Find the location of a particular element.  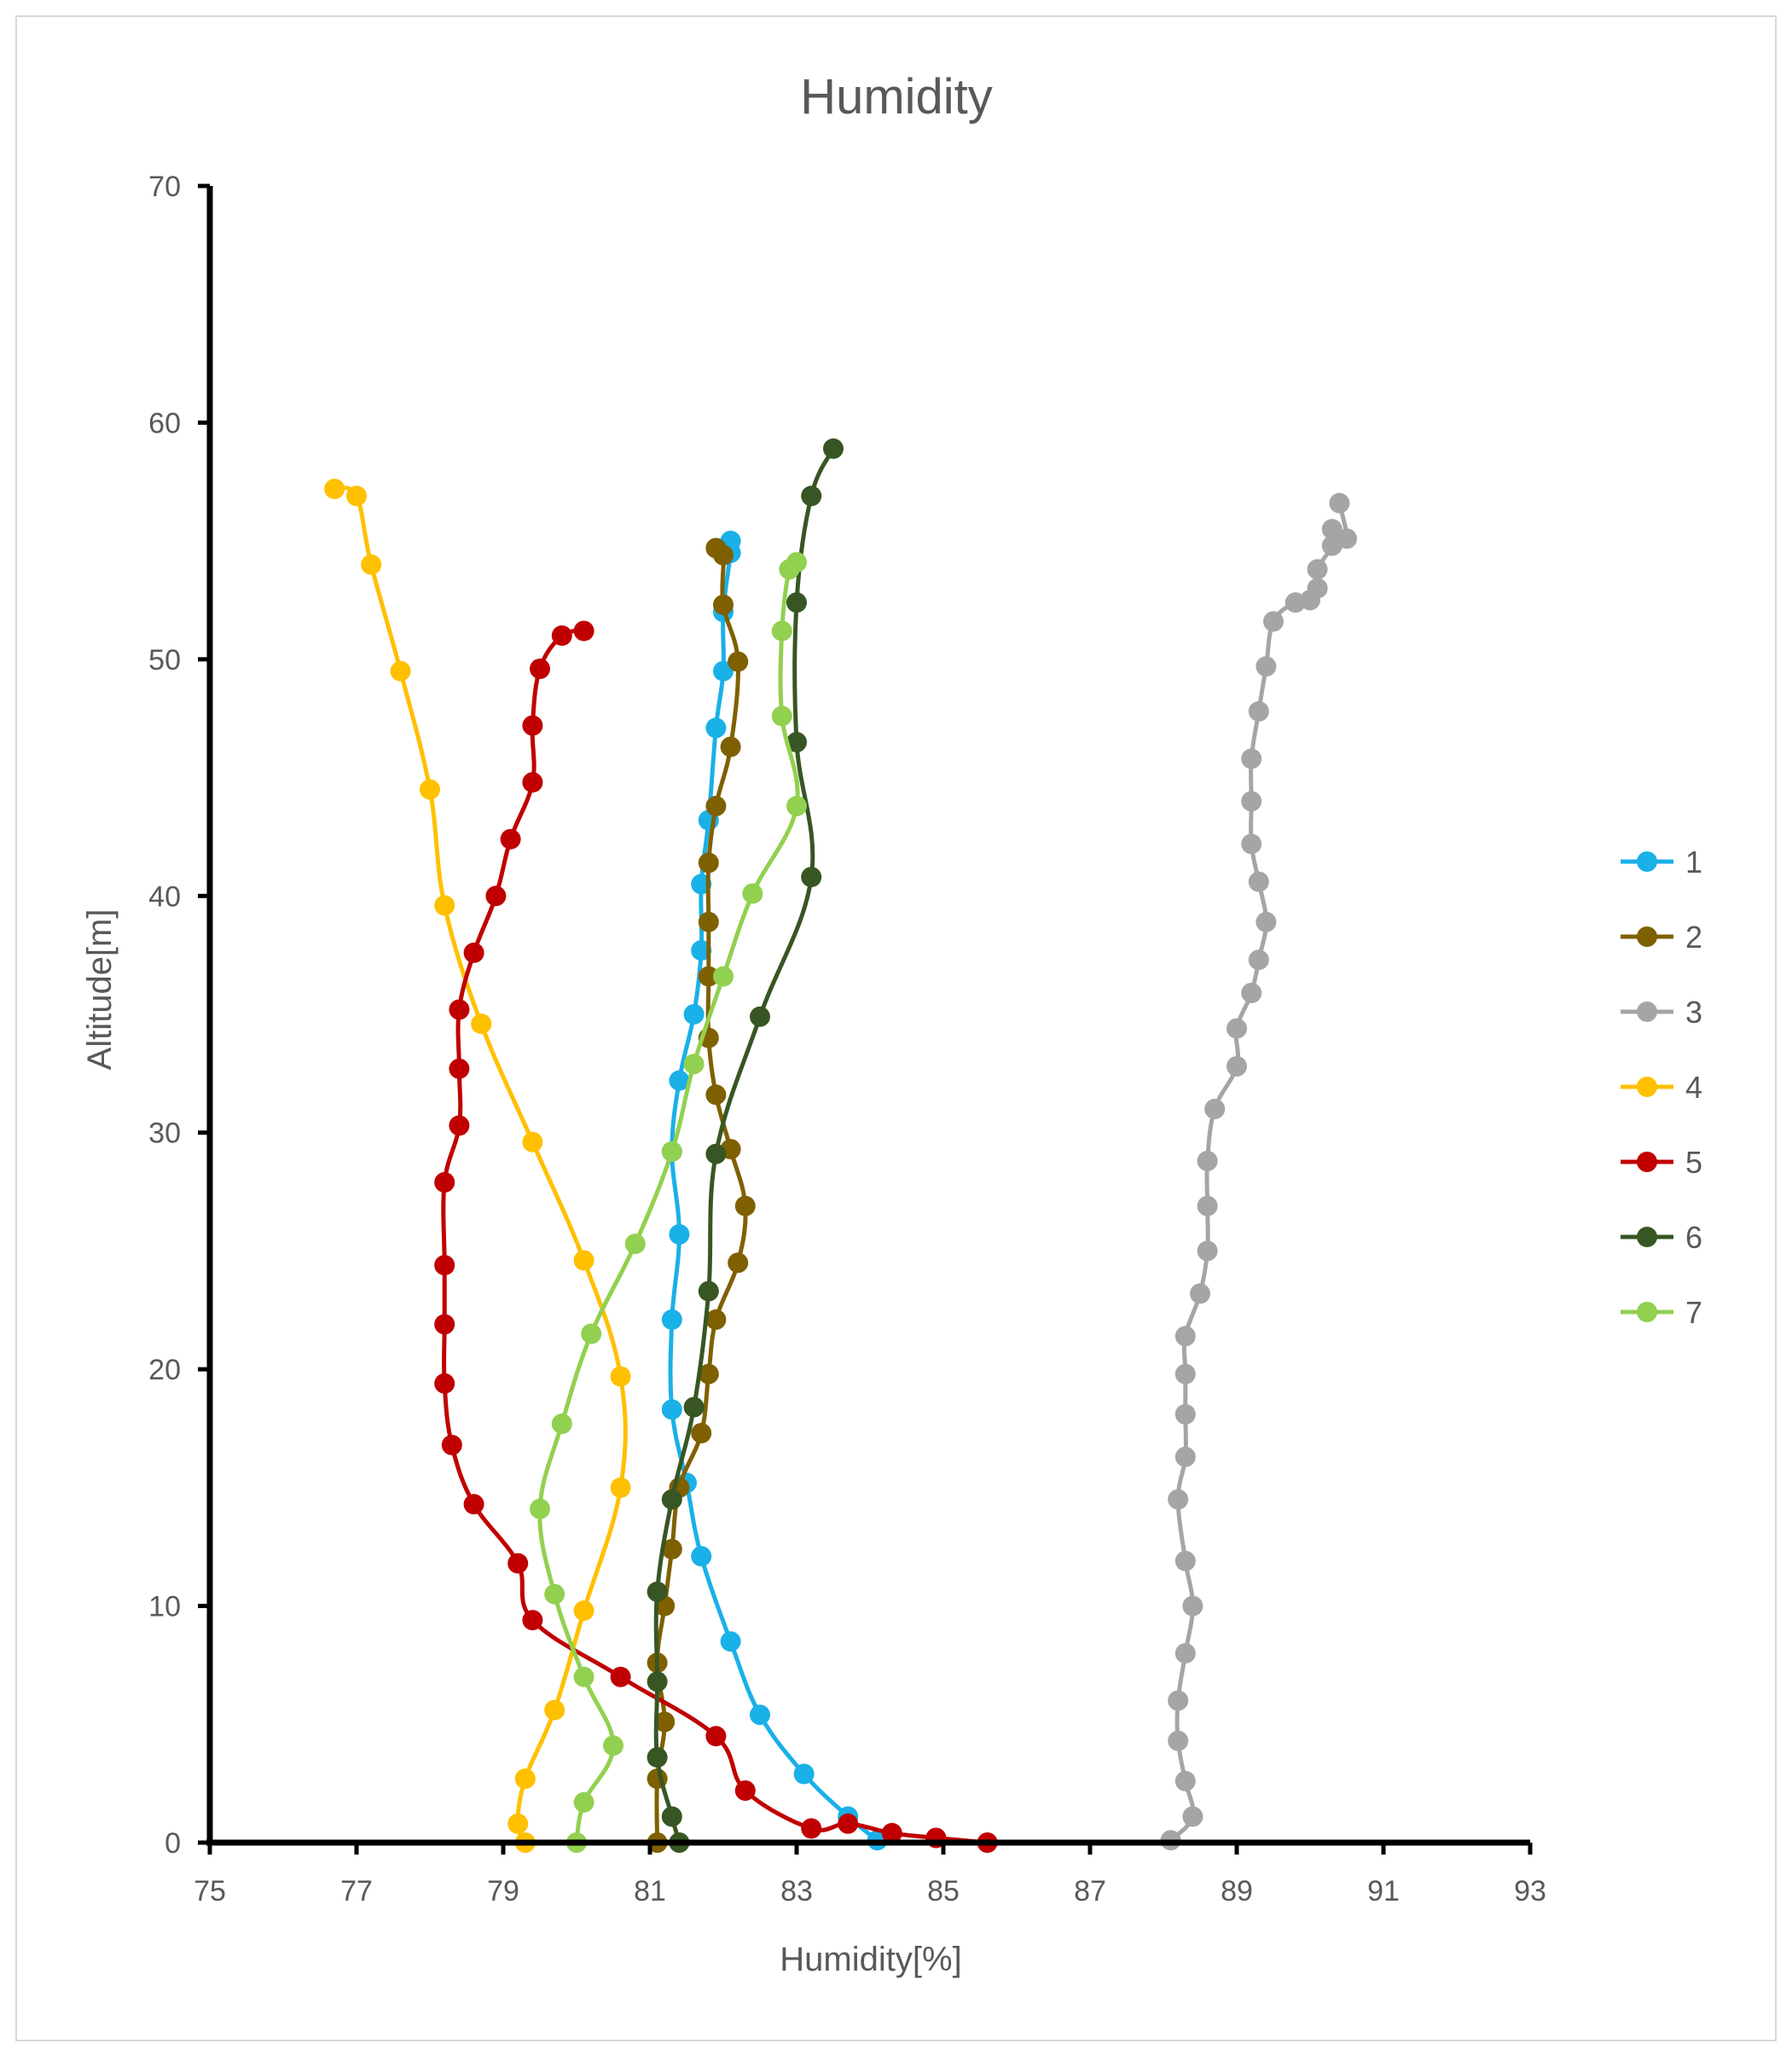

series-4-line is located at coordinates (480, 1165).